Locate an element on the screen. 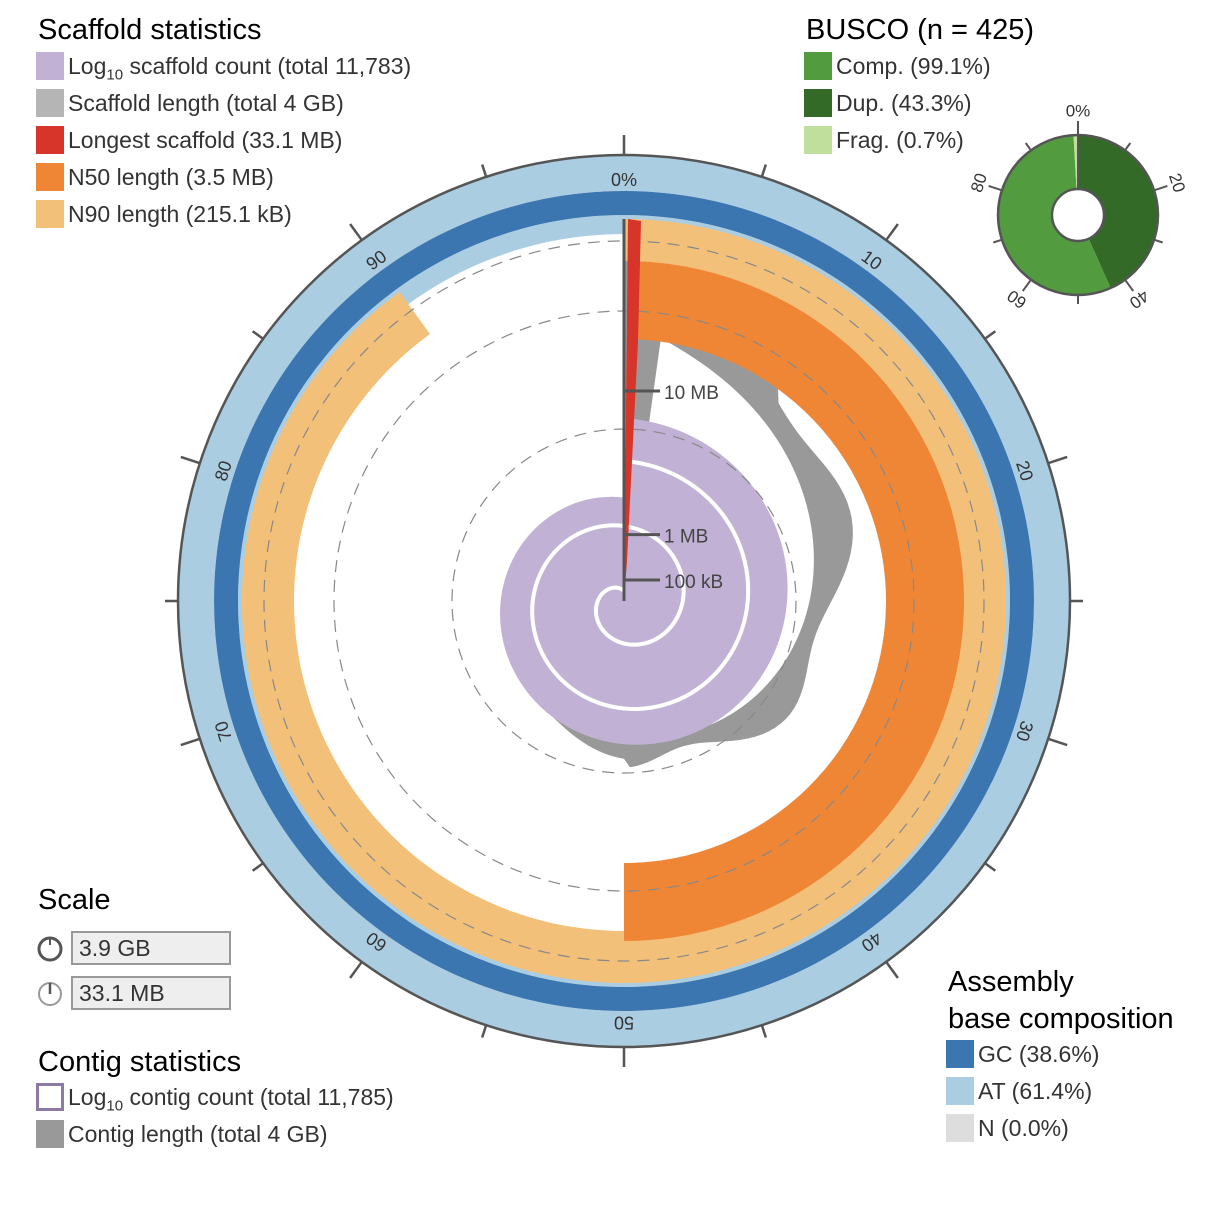  composition-legend-item-label: N (0.0%) is located at coordinates (1023, 1128).